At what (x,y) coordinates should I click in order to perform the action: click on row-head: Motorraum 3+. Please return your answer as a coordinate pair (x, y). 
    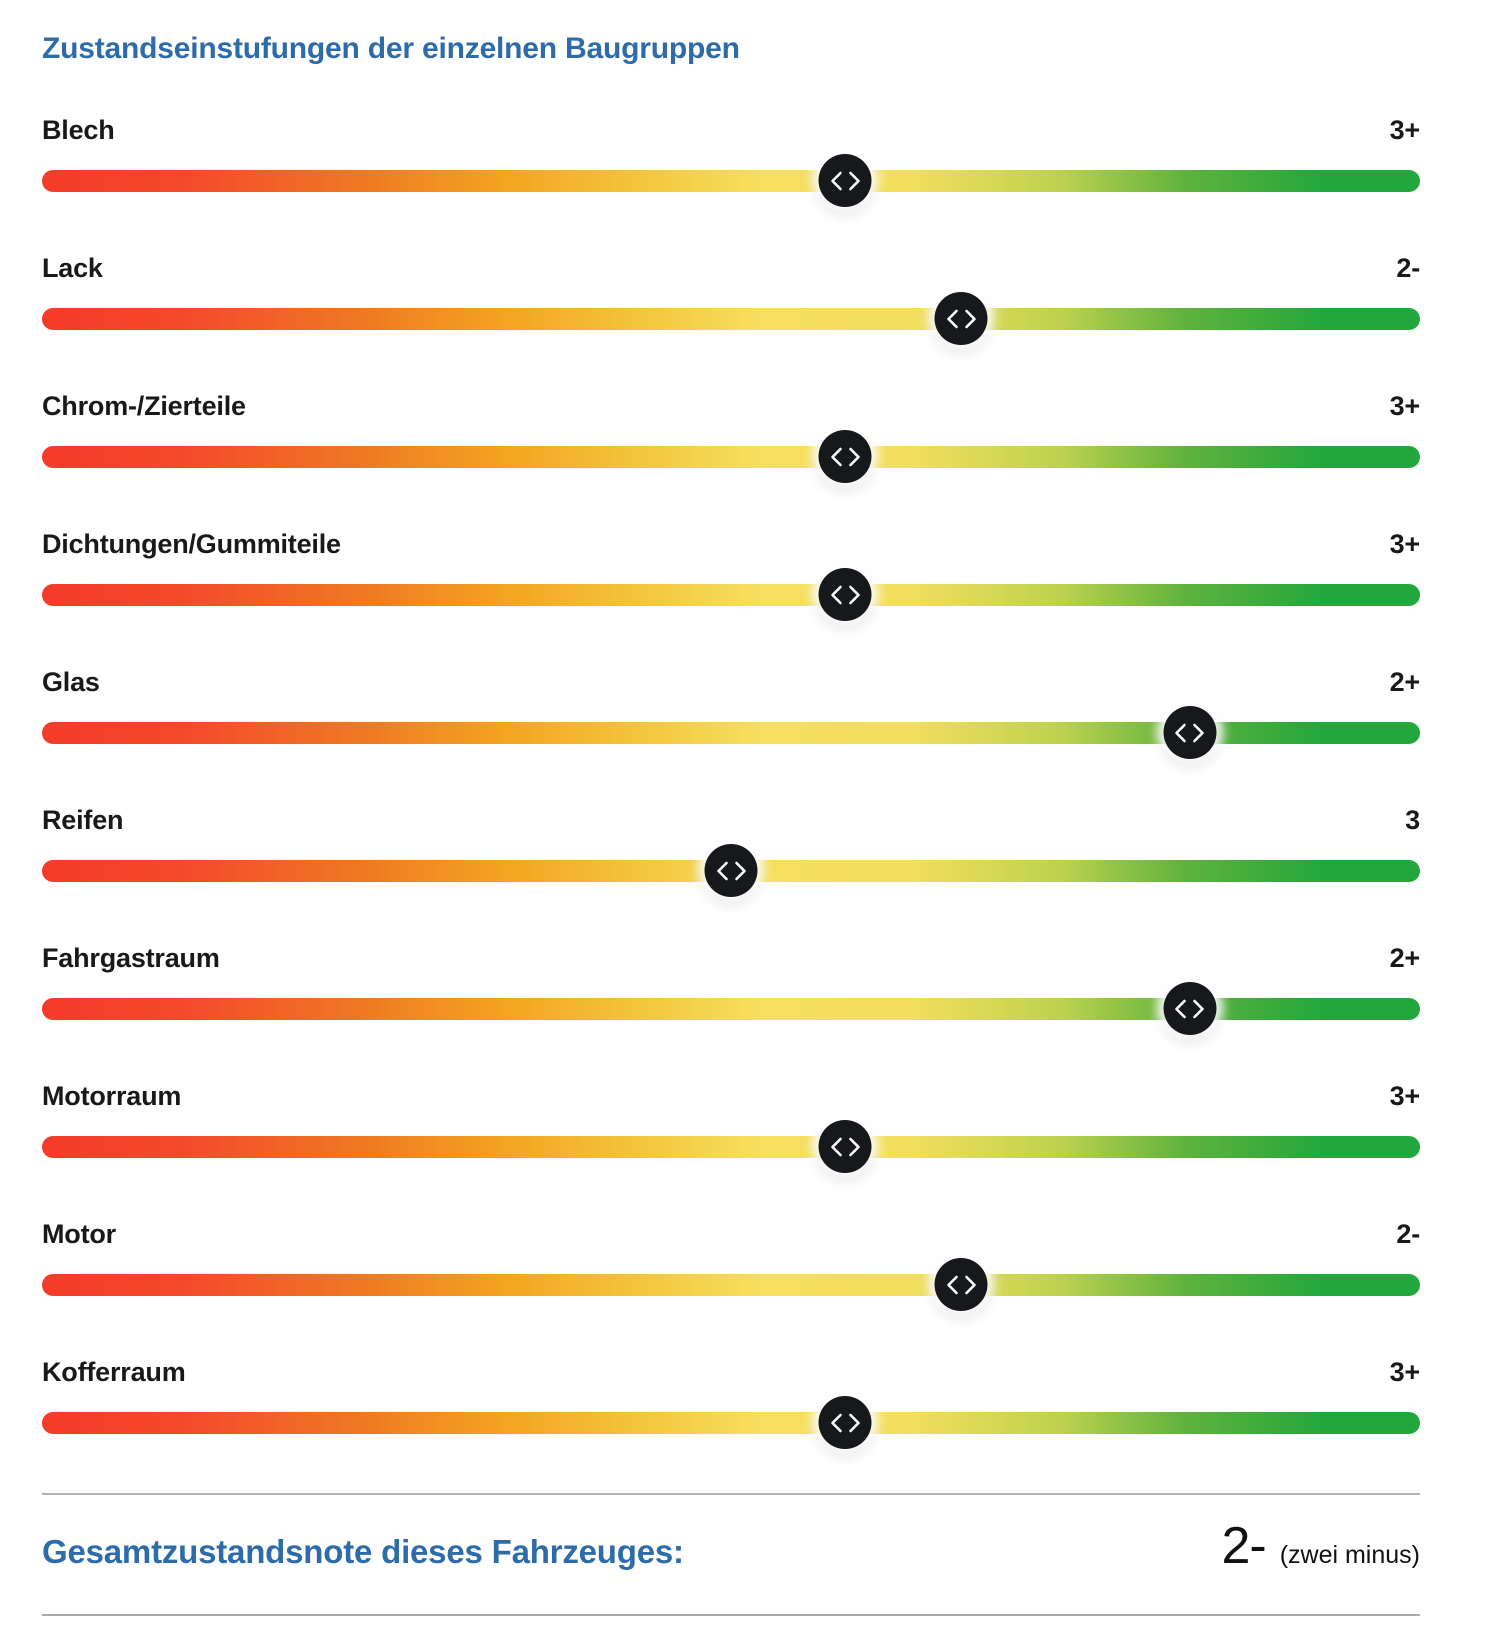
    Looking at the image, I should click on (731, 1096).